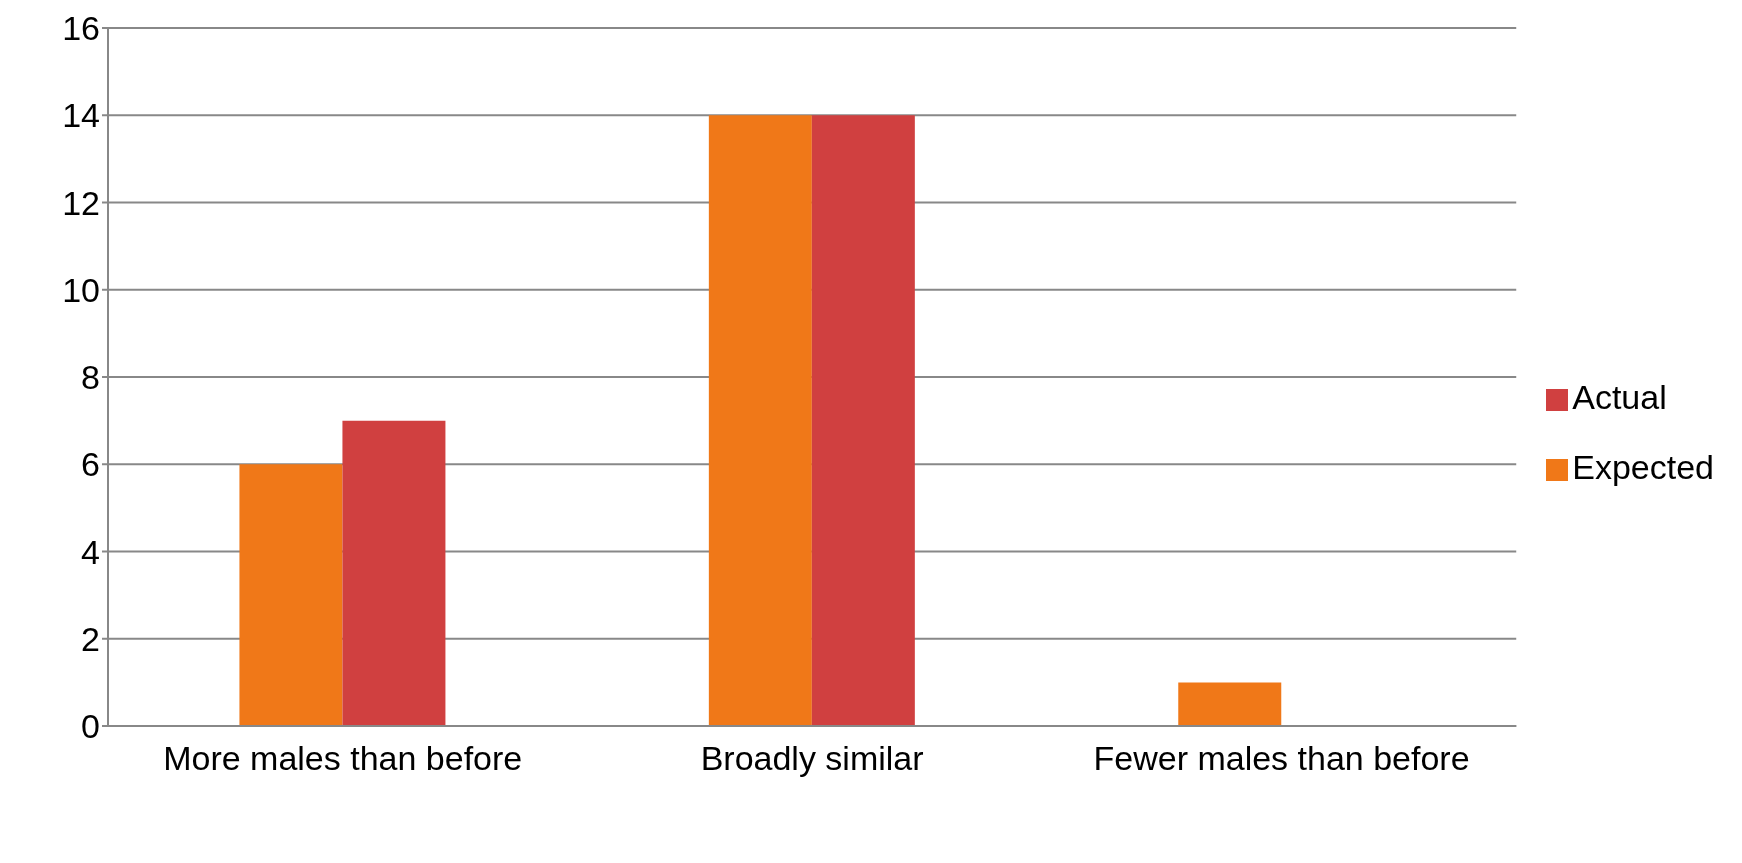  I want to click on y-tick-label: 6, so click(90, 464).